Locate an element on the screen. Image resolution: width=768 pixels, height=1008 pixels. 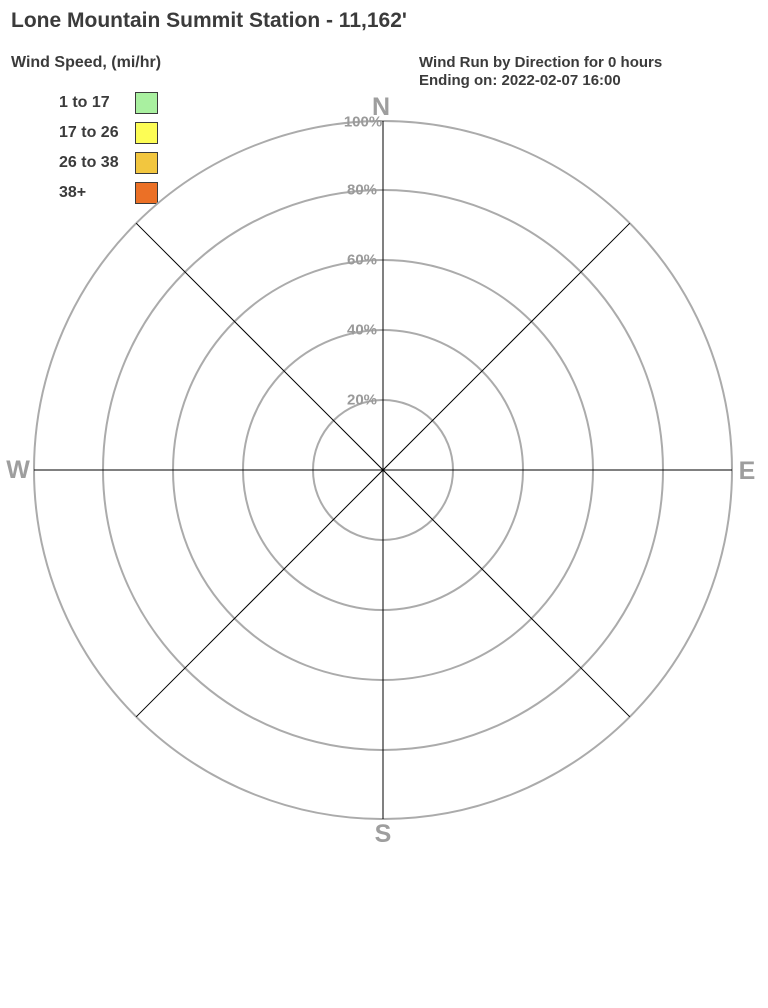
legend-swatch-green is located at coordinates (146, 103).